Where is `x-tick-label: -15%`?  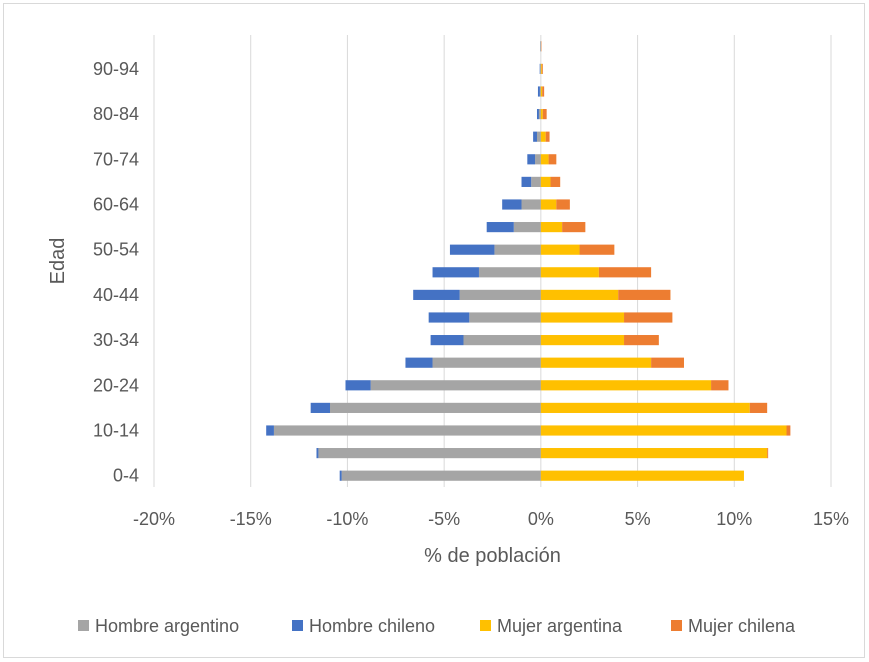 x-tick-label: -15% is located at coordinates (251, 519).